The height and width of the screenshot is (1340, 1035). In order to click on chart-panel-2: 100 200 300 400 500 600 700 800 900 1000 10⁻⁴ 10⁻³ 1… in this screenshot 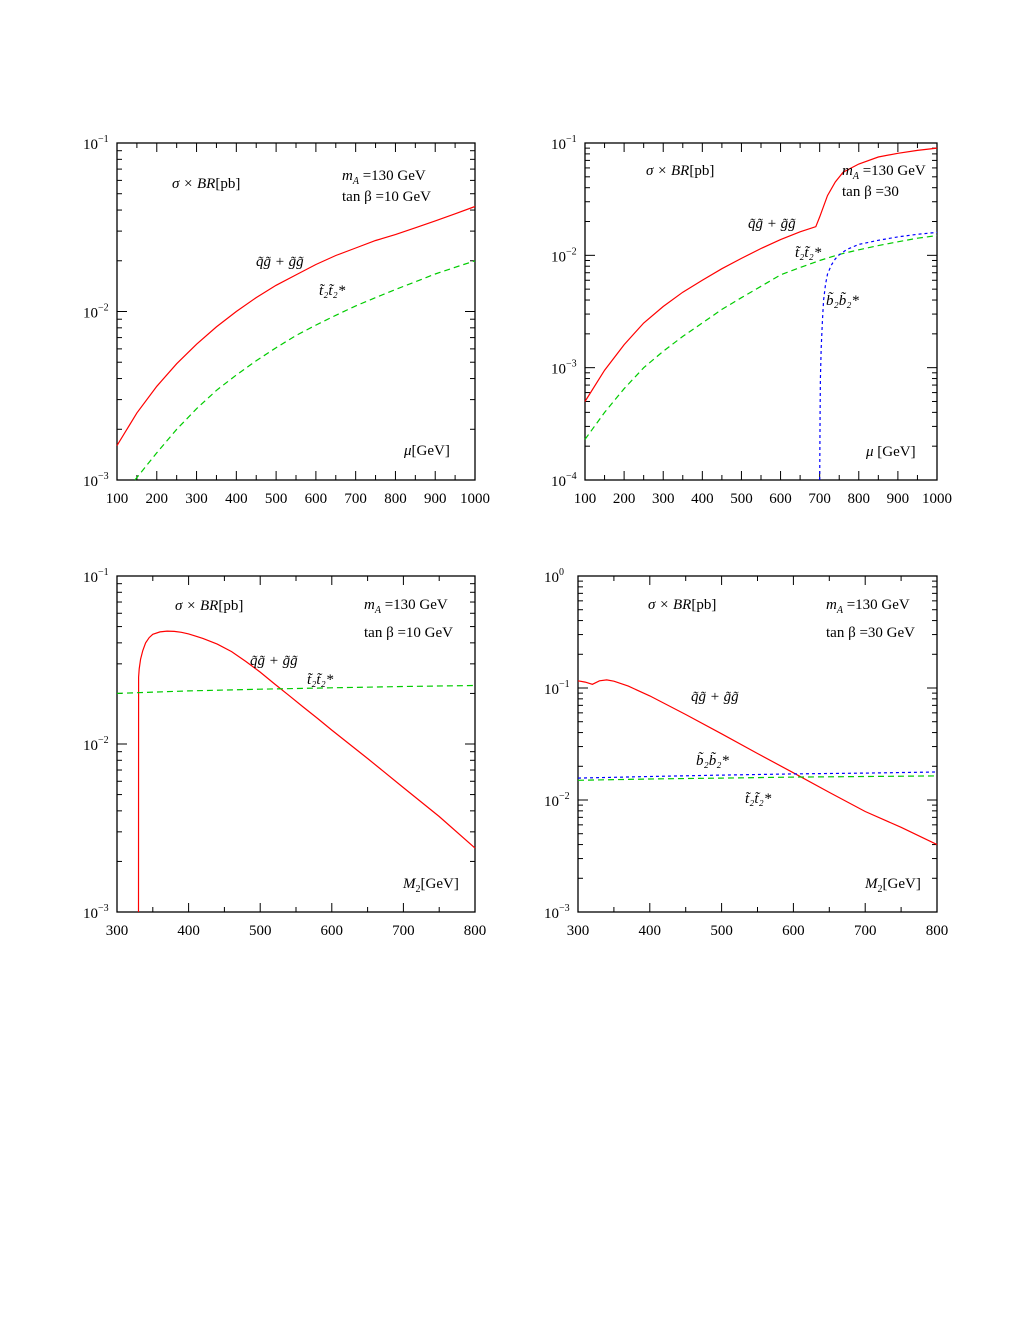, I will do `click(751, 320)`.